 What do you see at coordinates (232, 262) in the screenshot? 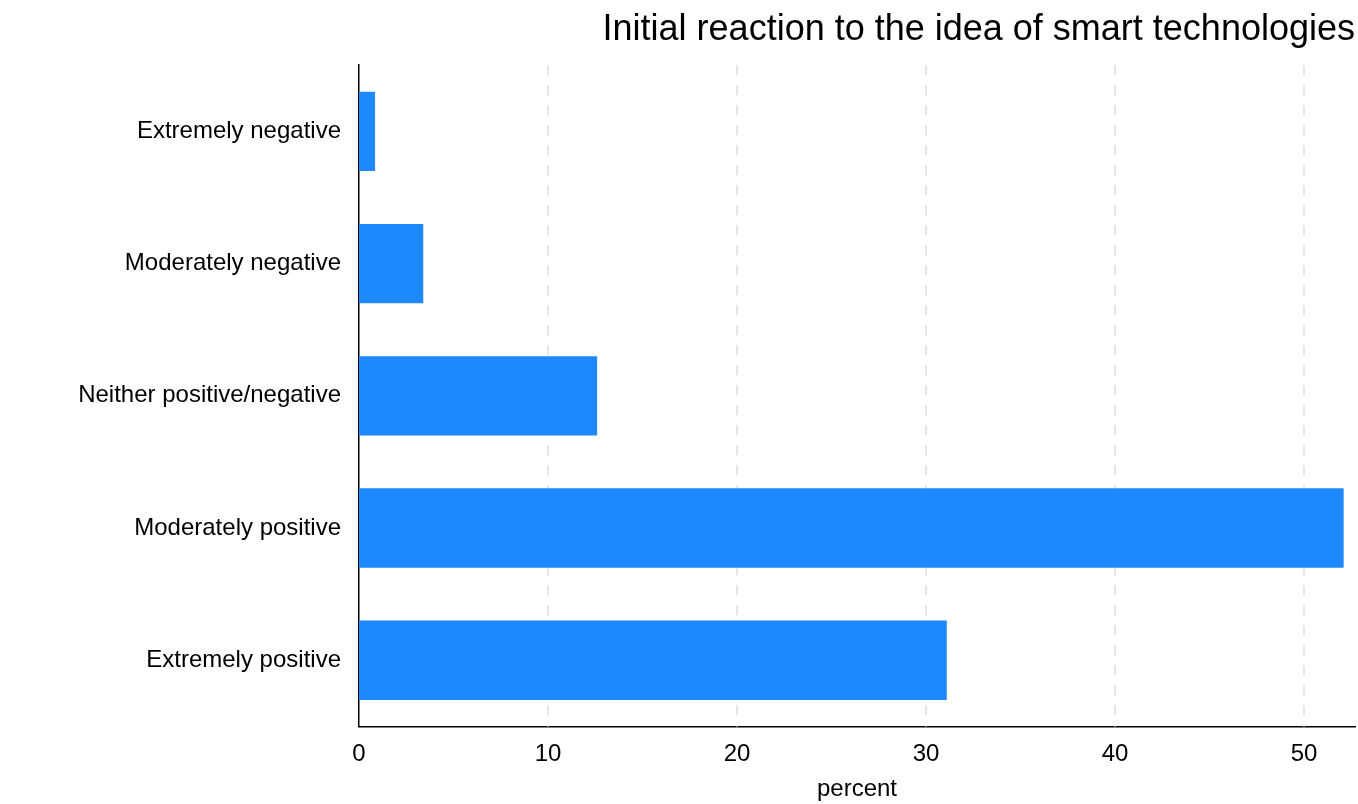
I see `y-tick-label: Moderately negative` at bounding box center [232, 262].